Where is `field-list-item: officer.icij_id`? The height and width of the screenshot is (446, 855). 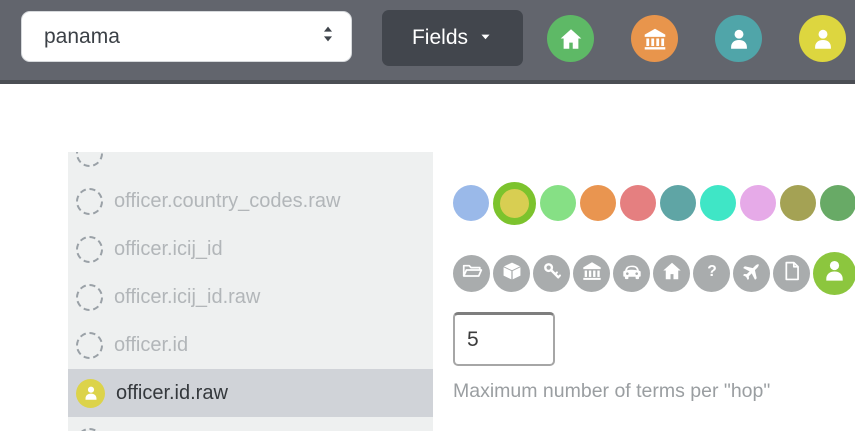 field-list-item: officer.icij_id is located at coordinates (250, 249).